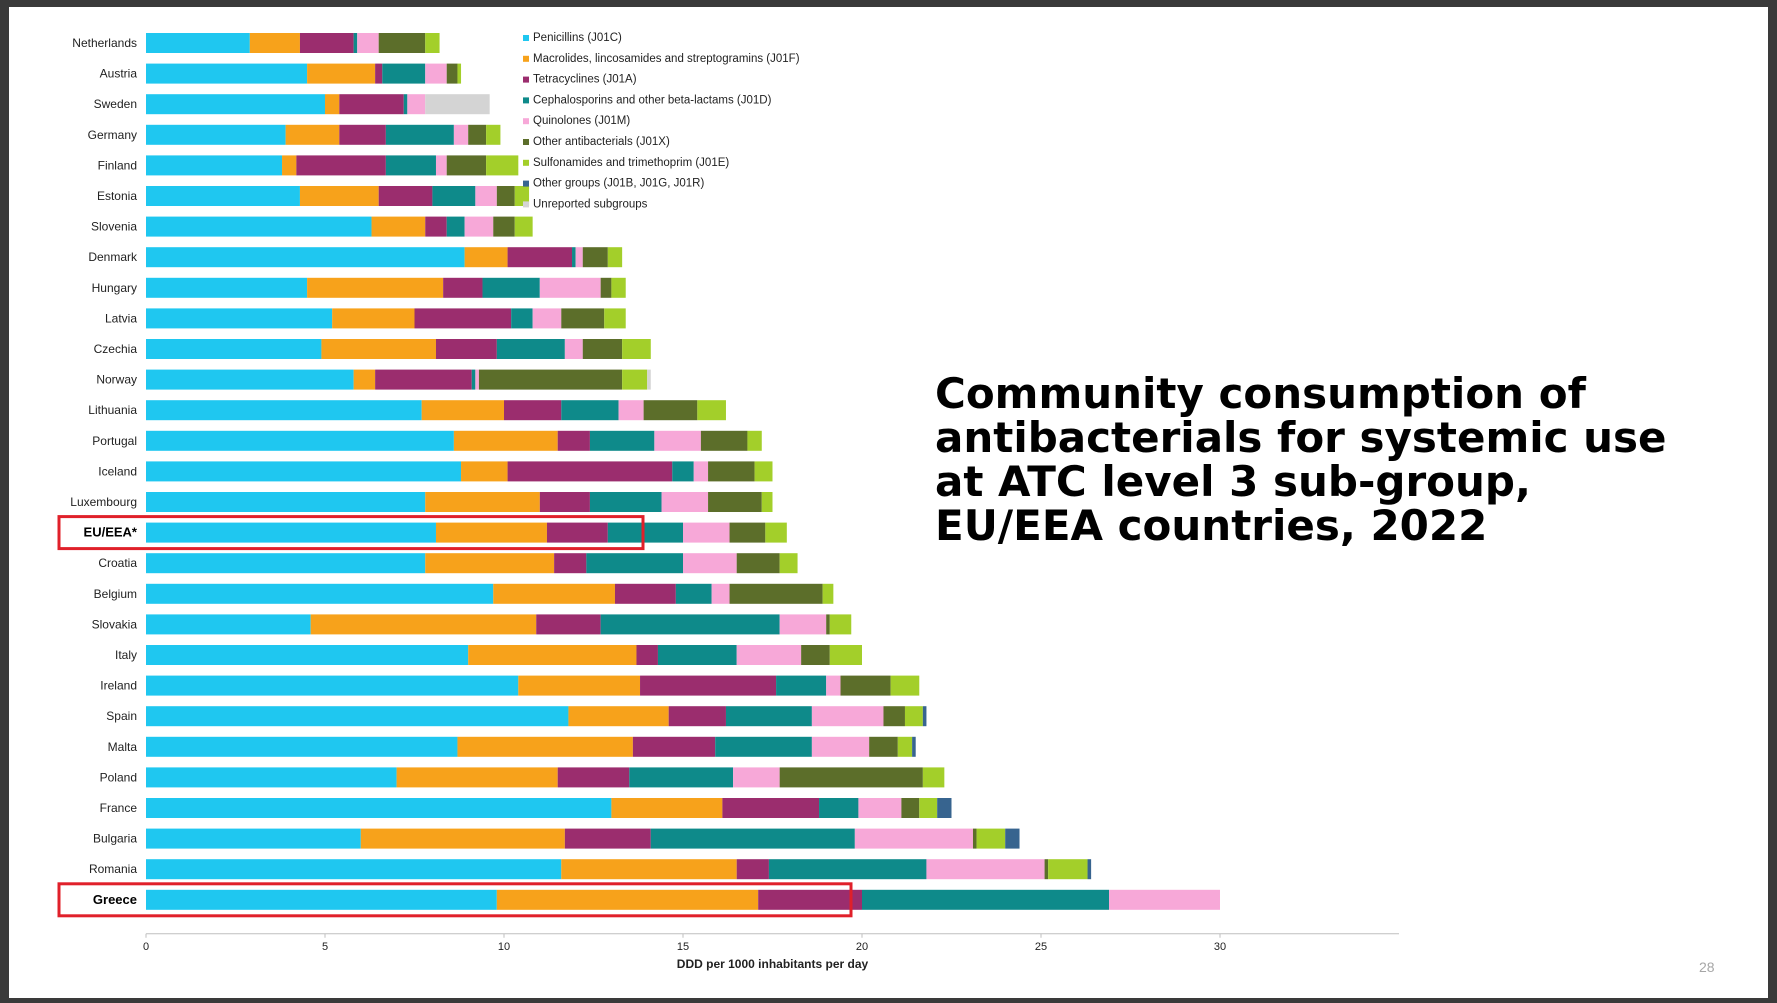  What do you see at coordinates (373, 318) in the screenshot?
I see `bar-segment-latvia-macrolides-lincosamides-and-streptogramins` at bounding box center [373, 318].